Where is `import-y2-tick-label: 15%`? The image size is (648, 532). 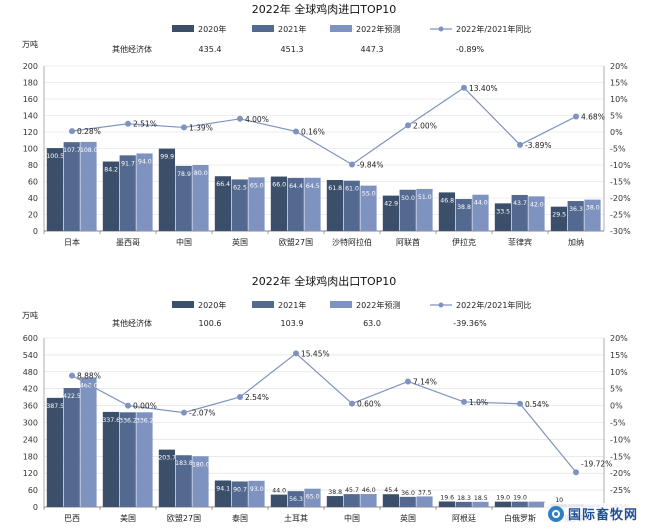
import-y2-tick-label: 15% is located at coordinates (619, 83).